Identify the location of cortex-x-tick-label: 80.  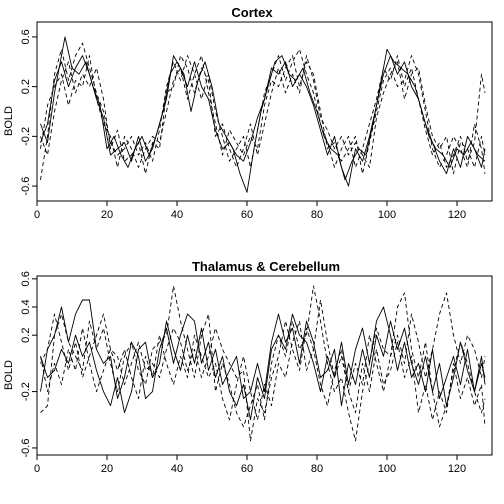
(317, 215).